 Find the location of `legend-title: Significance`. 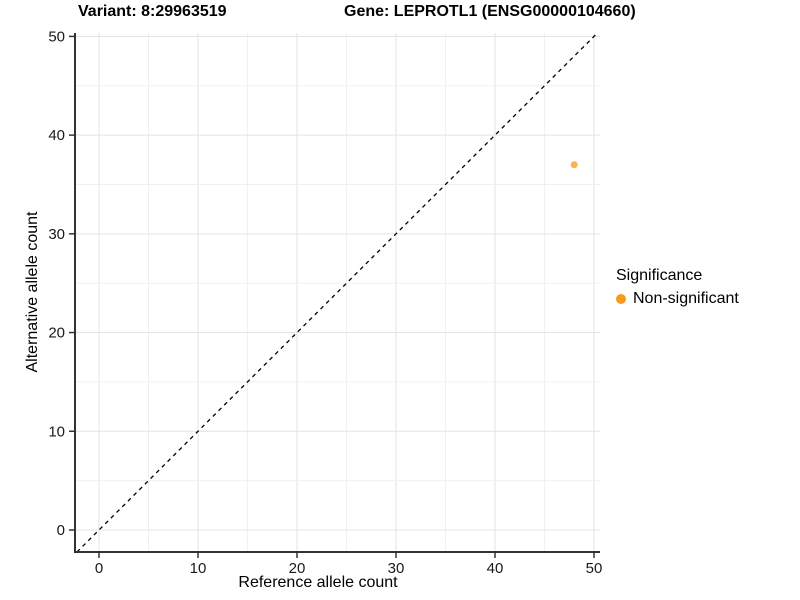

legend-title: Significance is located at coordinates (659, 275).